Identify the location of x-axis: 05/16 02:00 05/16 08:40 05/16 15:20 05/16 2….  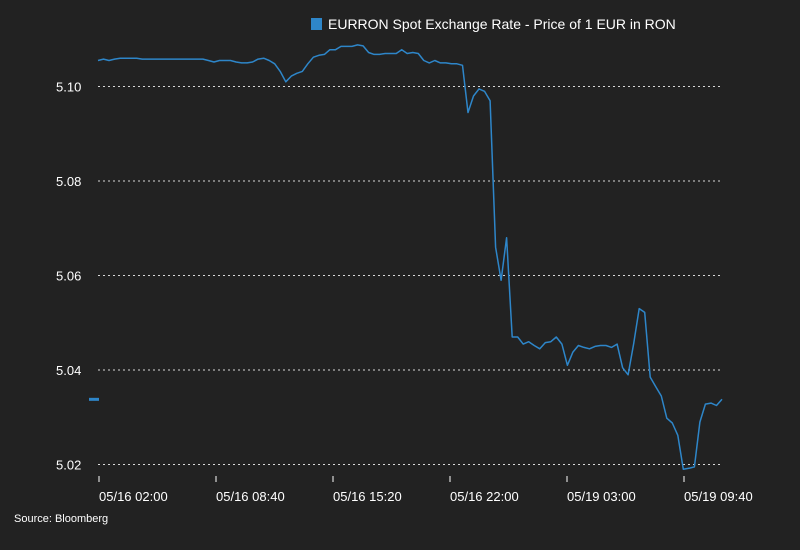
(425, 490).